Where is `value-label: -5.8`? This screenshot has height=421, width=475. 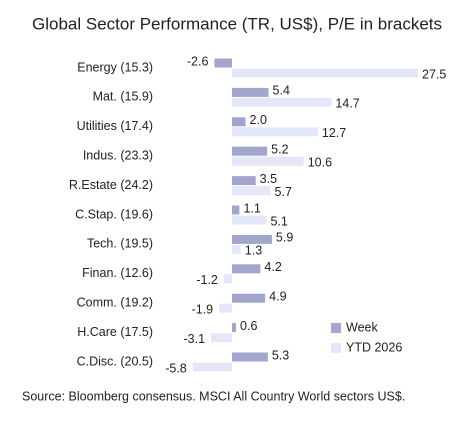 value-label: -5.8 is located at coordinates (176, 368).